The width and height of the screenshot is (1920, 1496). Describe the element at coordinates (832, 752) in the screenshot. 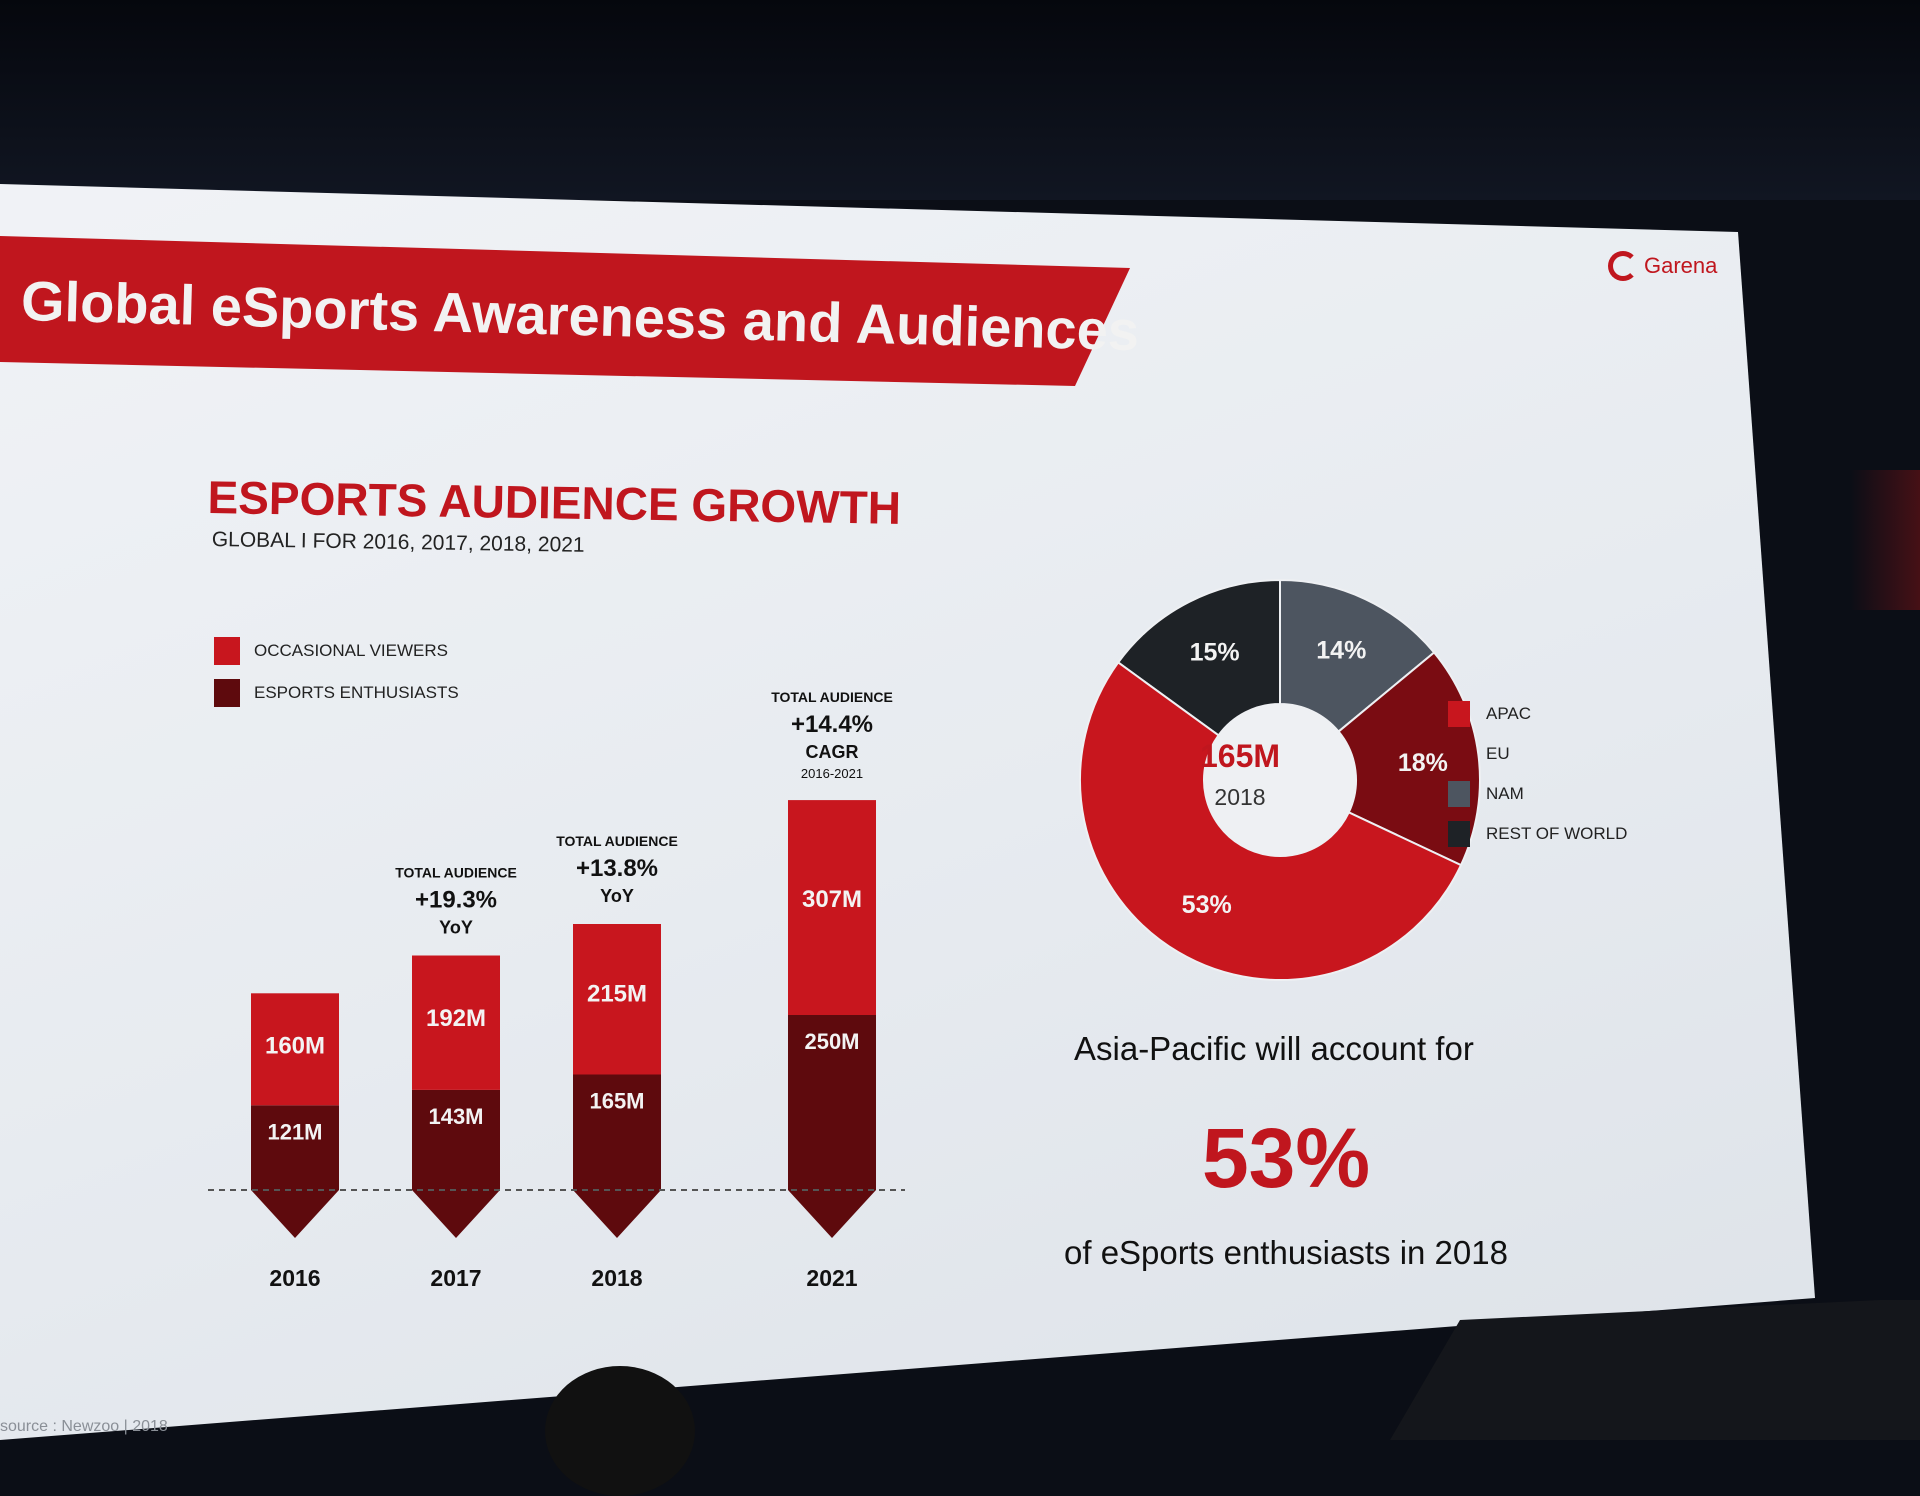

I see `annotation-2021-line-2: CAGR` at that location.